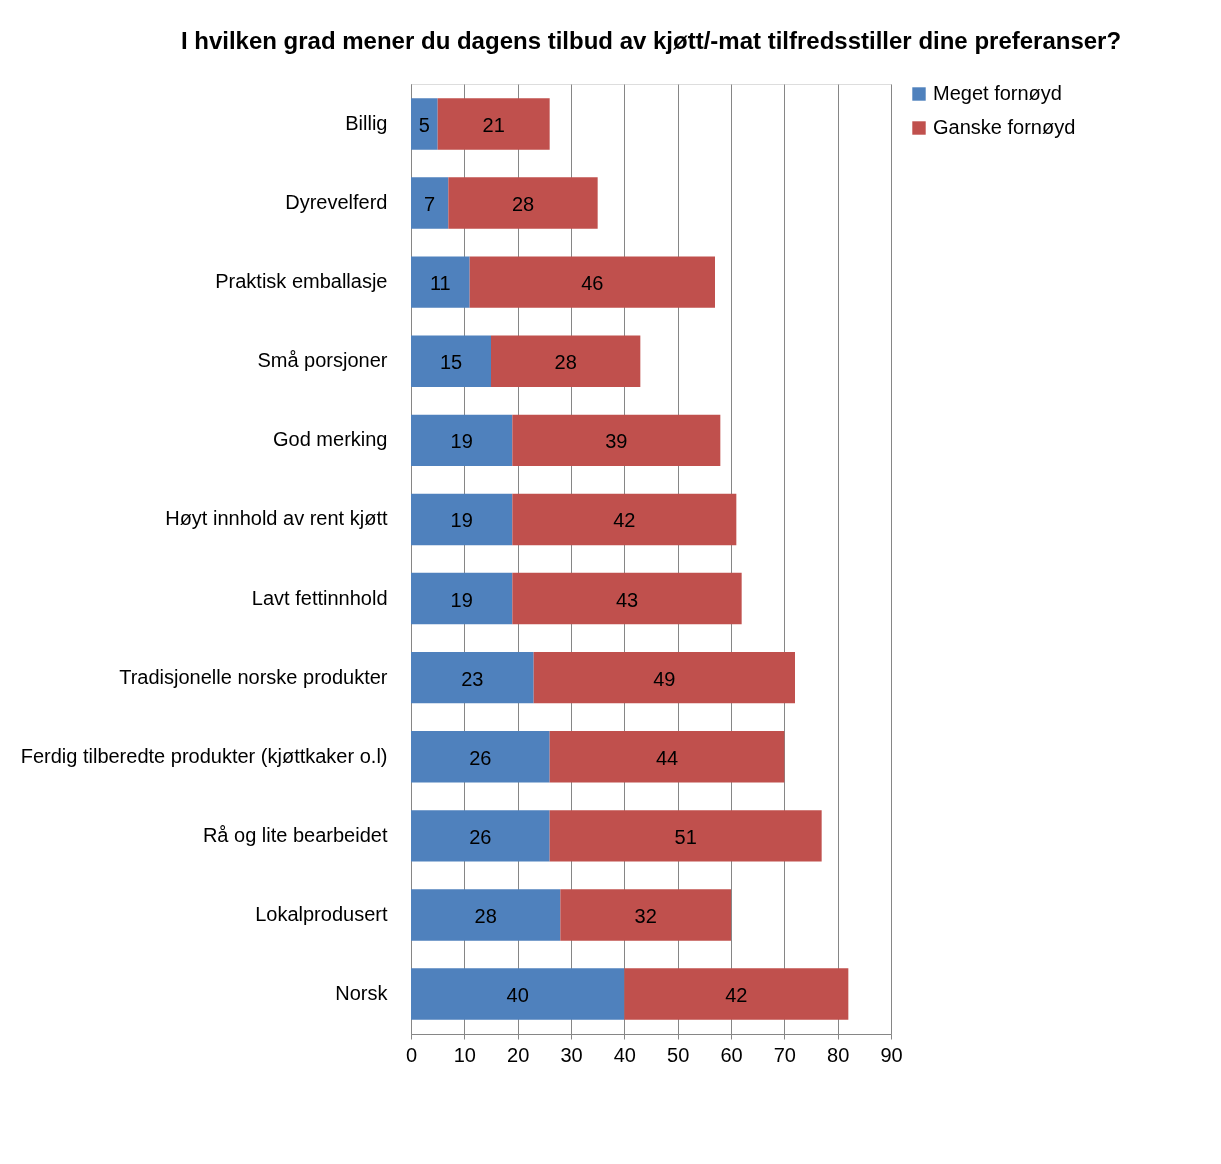 This screenshot has width=1221, height=1164. Describe the element at coordinates (624, 1054) in the screenshot. I see `x-tick-label: 40` at that location.